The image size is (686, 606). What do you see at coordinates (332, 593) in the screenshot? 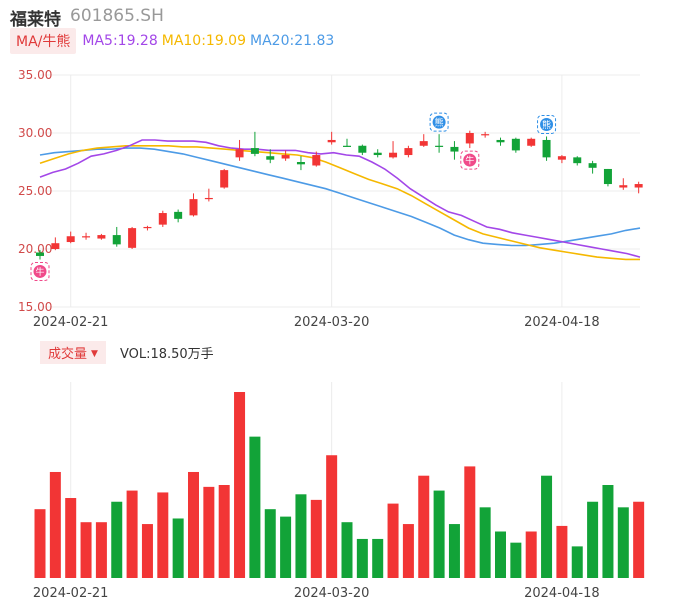
I see `x-tick-label: 2024-03-20` at bounding box center [332, 593].